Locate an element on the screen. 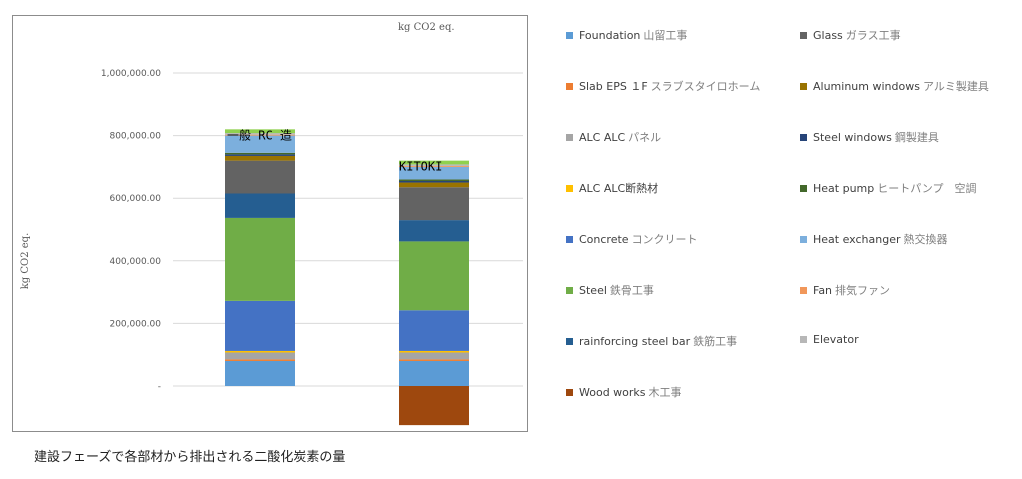  legend-item: rainforcing steel bar 鉄筋工事 is located at coordinates (651, 341).